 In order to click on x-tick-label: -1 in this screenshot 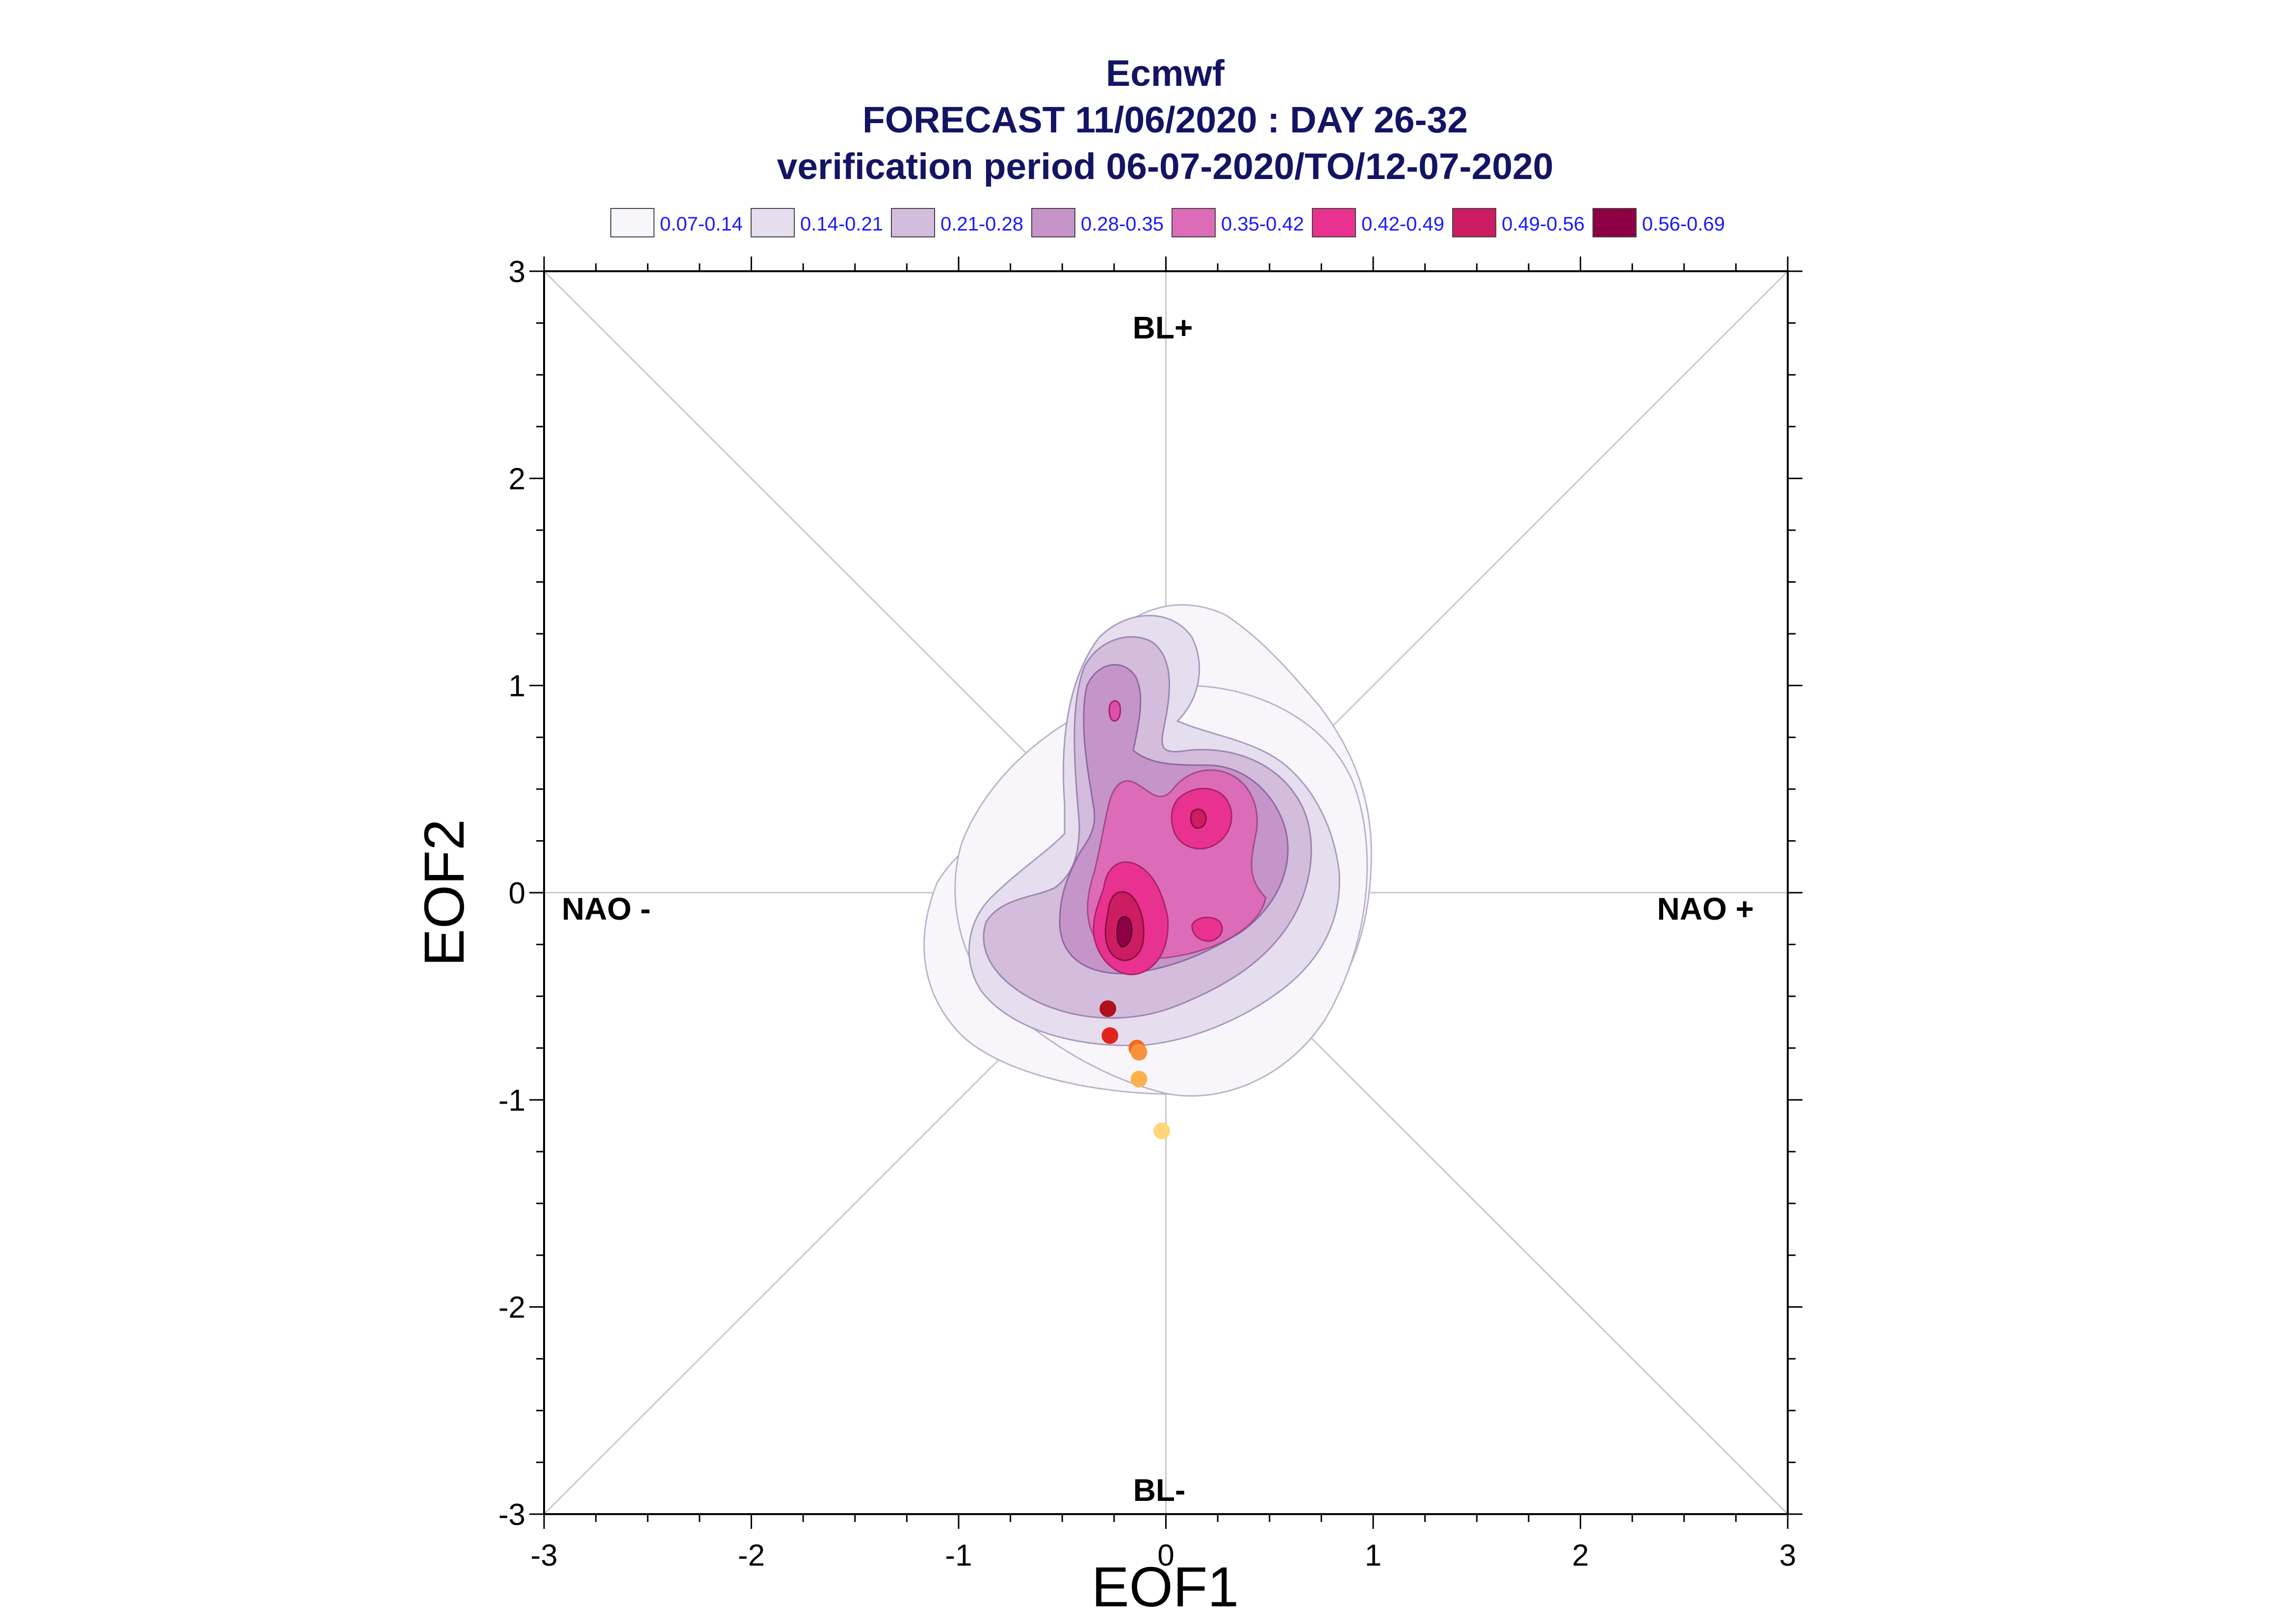, I will do `click(959, 1555)`.